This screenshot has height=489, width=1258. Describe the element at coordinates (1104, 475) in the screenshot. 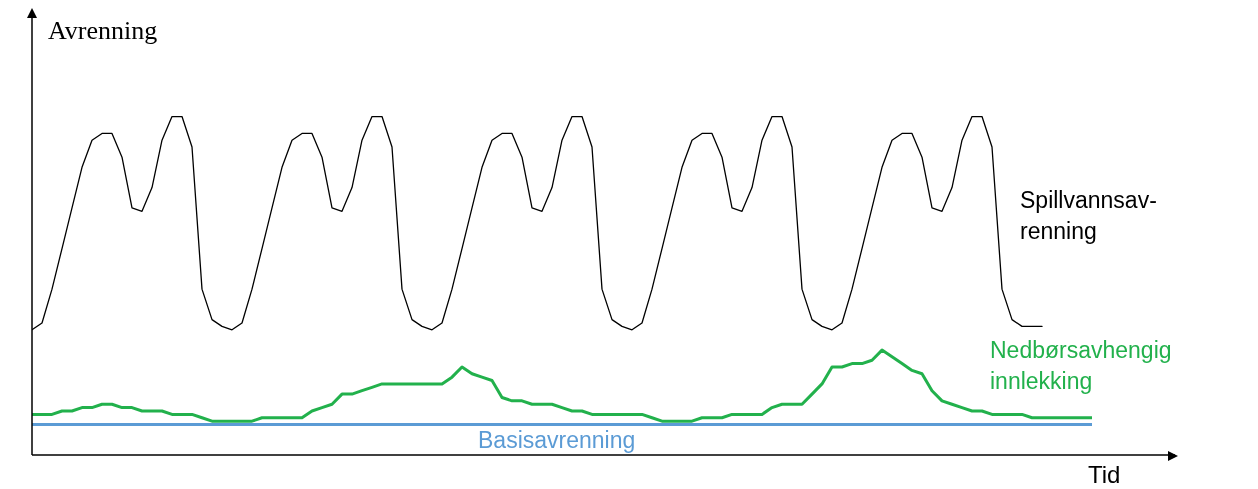

I see `x-axis-title: Tid` at that location.